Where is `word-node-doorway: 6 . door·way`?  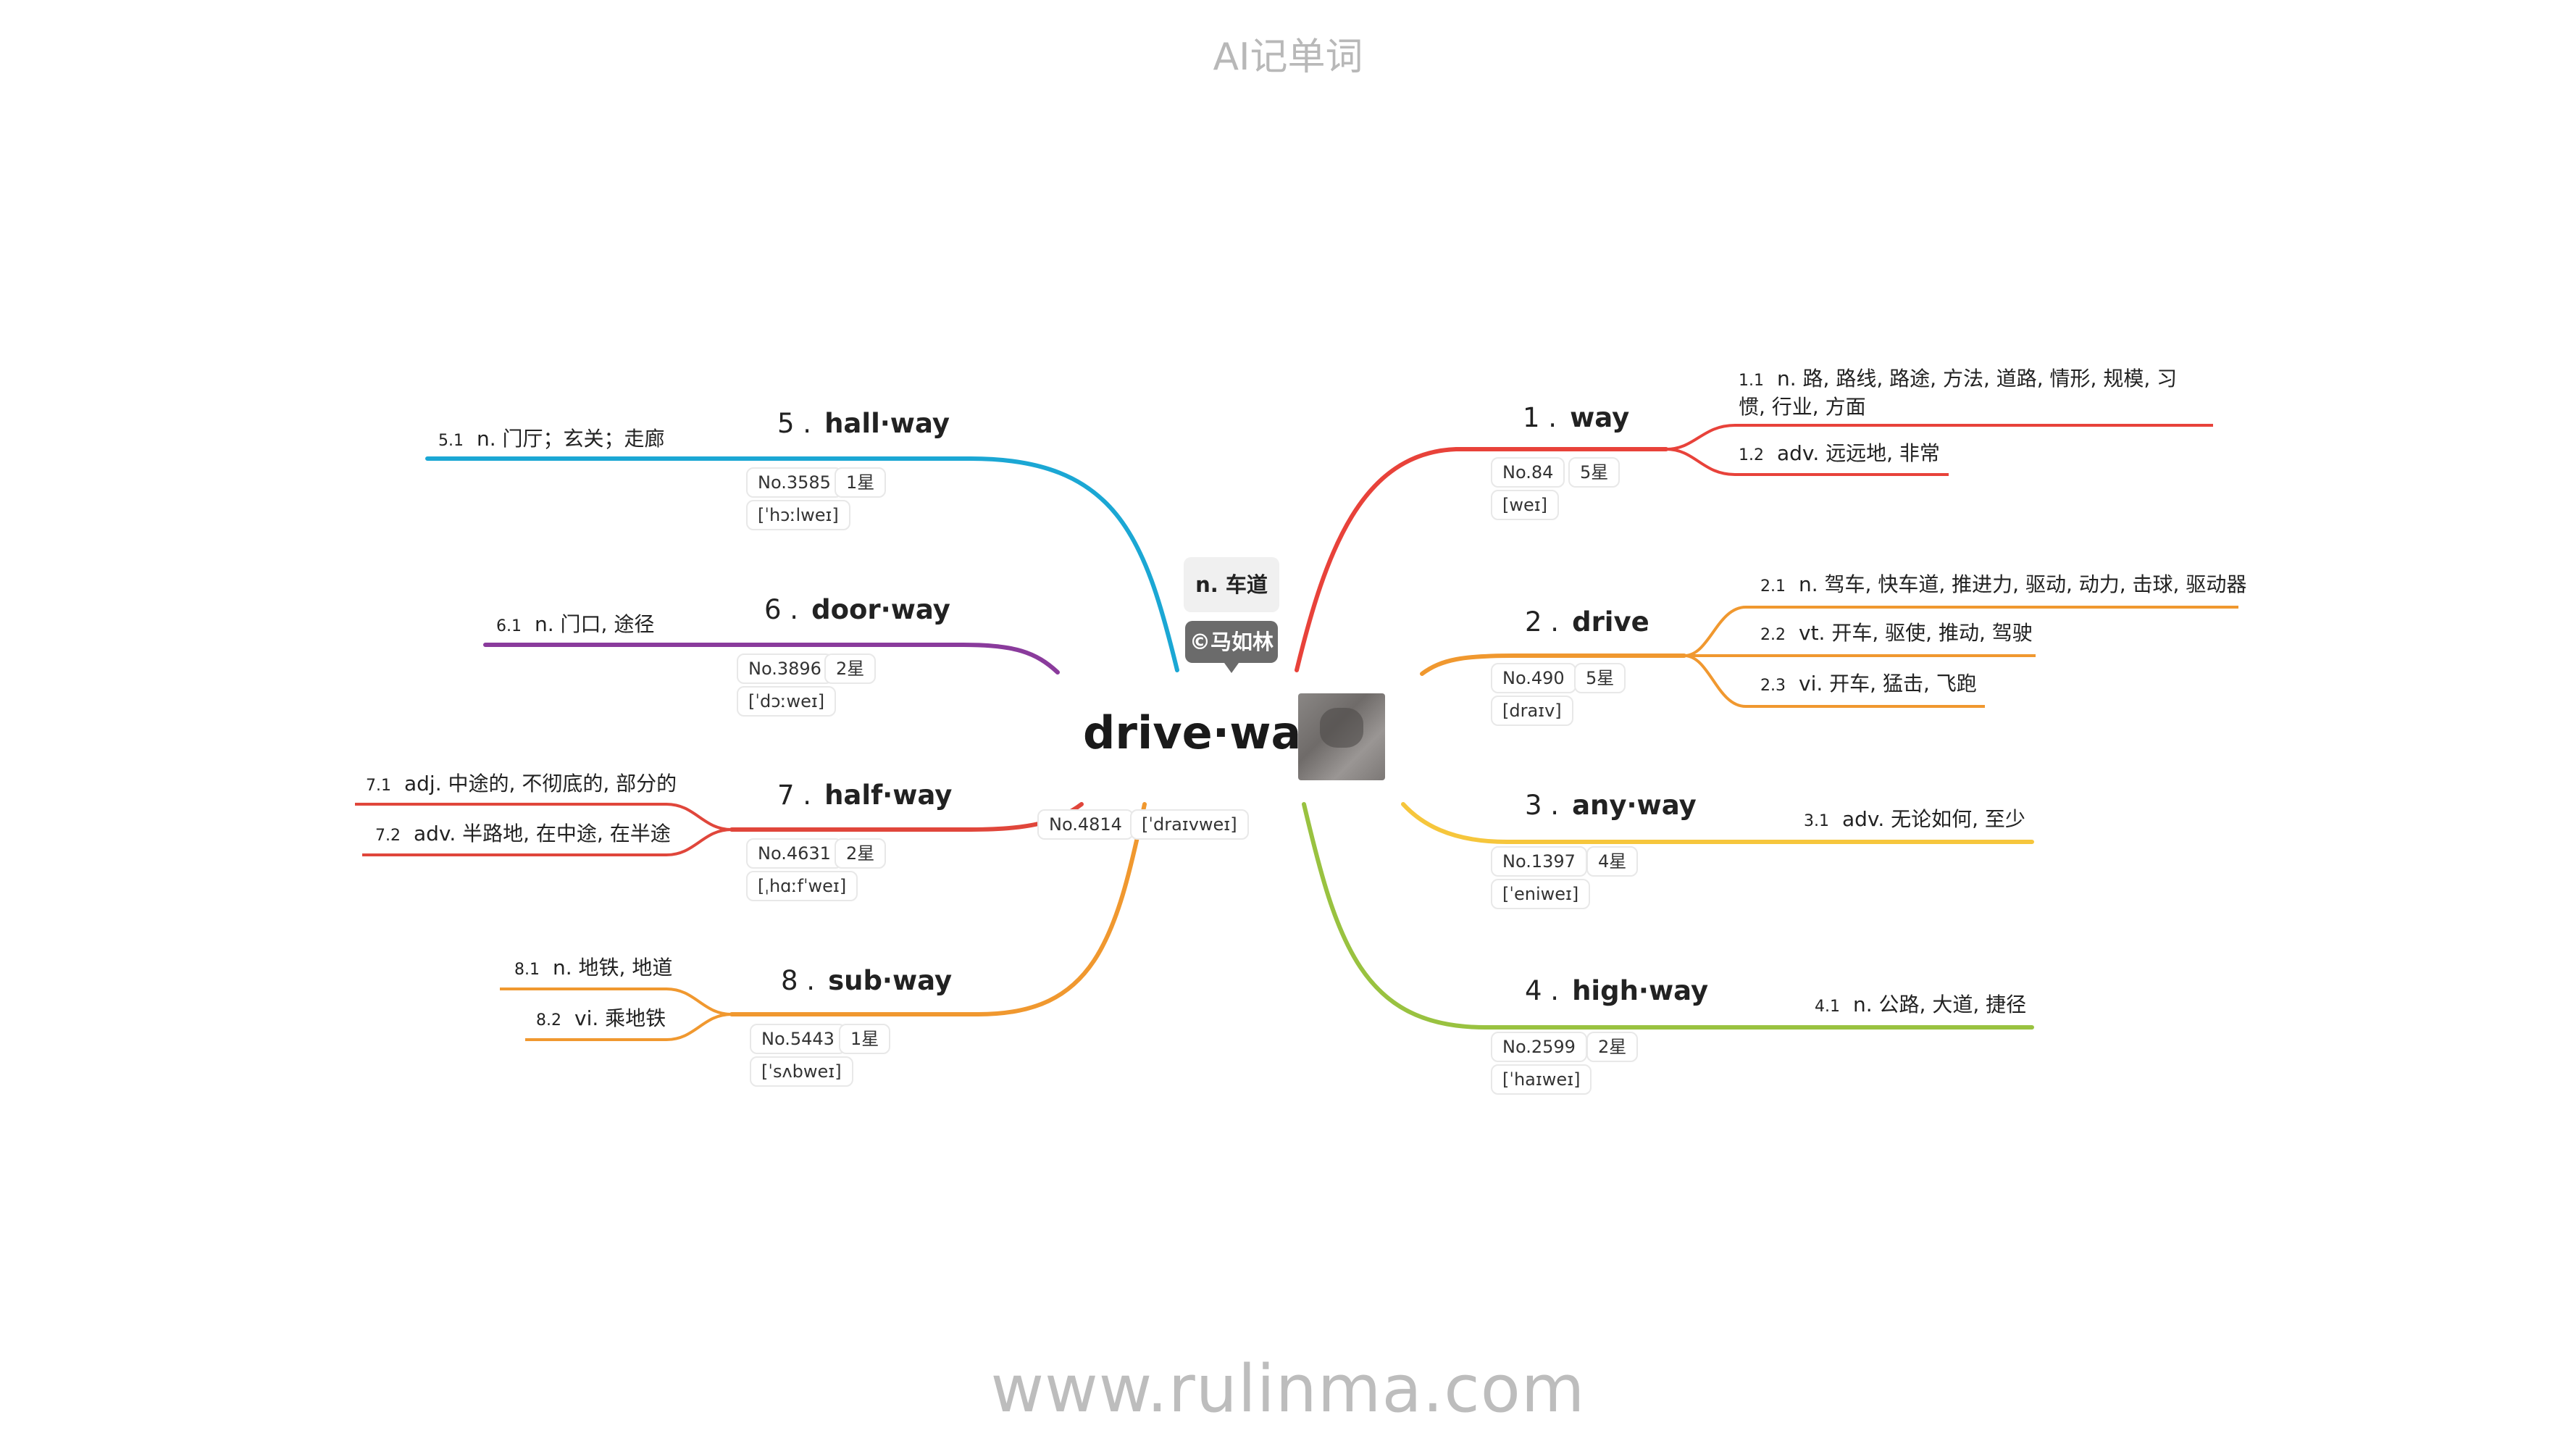 word-node-doorway: 6 . door·way is located at coordinates (857, 610).